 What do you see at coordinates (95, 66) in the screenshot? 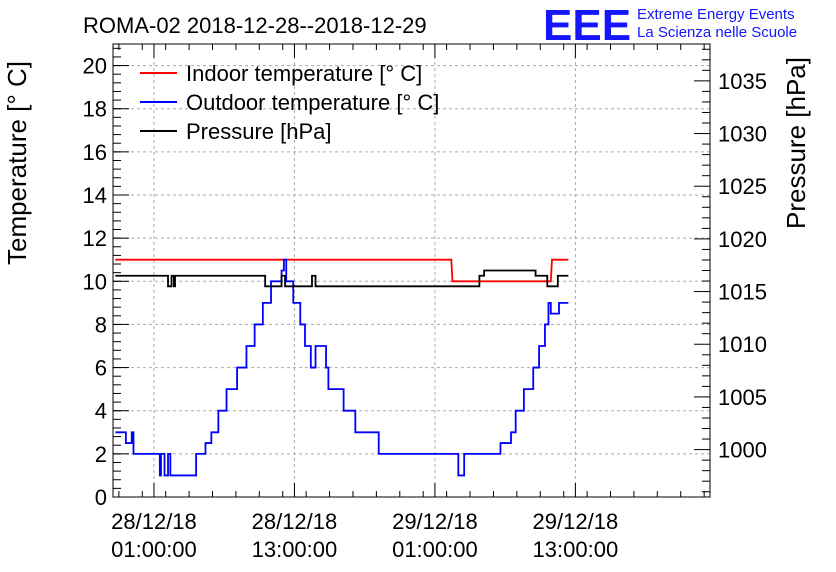
I see `y-tick-label: 20` at bounding box center [95, 66].